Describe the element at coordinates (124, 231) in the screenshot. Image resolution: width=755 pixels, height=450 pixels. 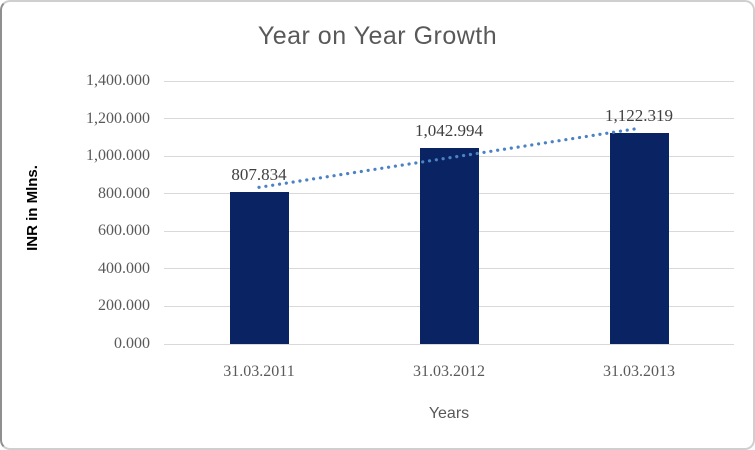
I see `y-tick-label: 600.000` at that location.